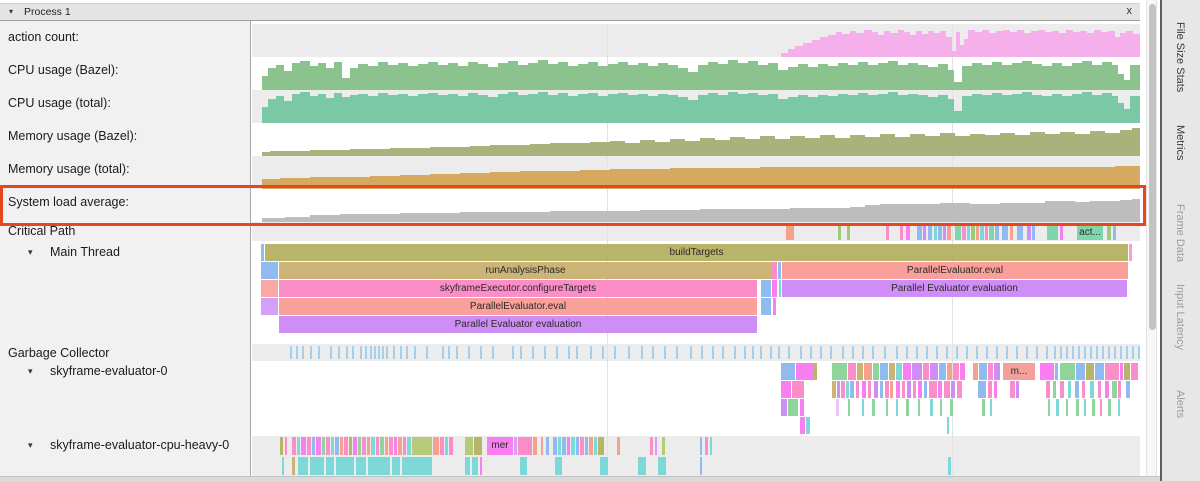 The image size is (1200, 481). What do you see at coordinates (696, 252) in the screenshot?
I see `flame-bar-buildtargets: buildTargets` at bounding box center [696, 252].